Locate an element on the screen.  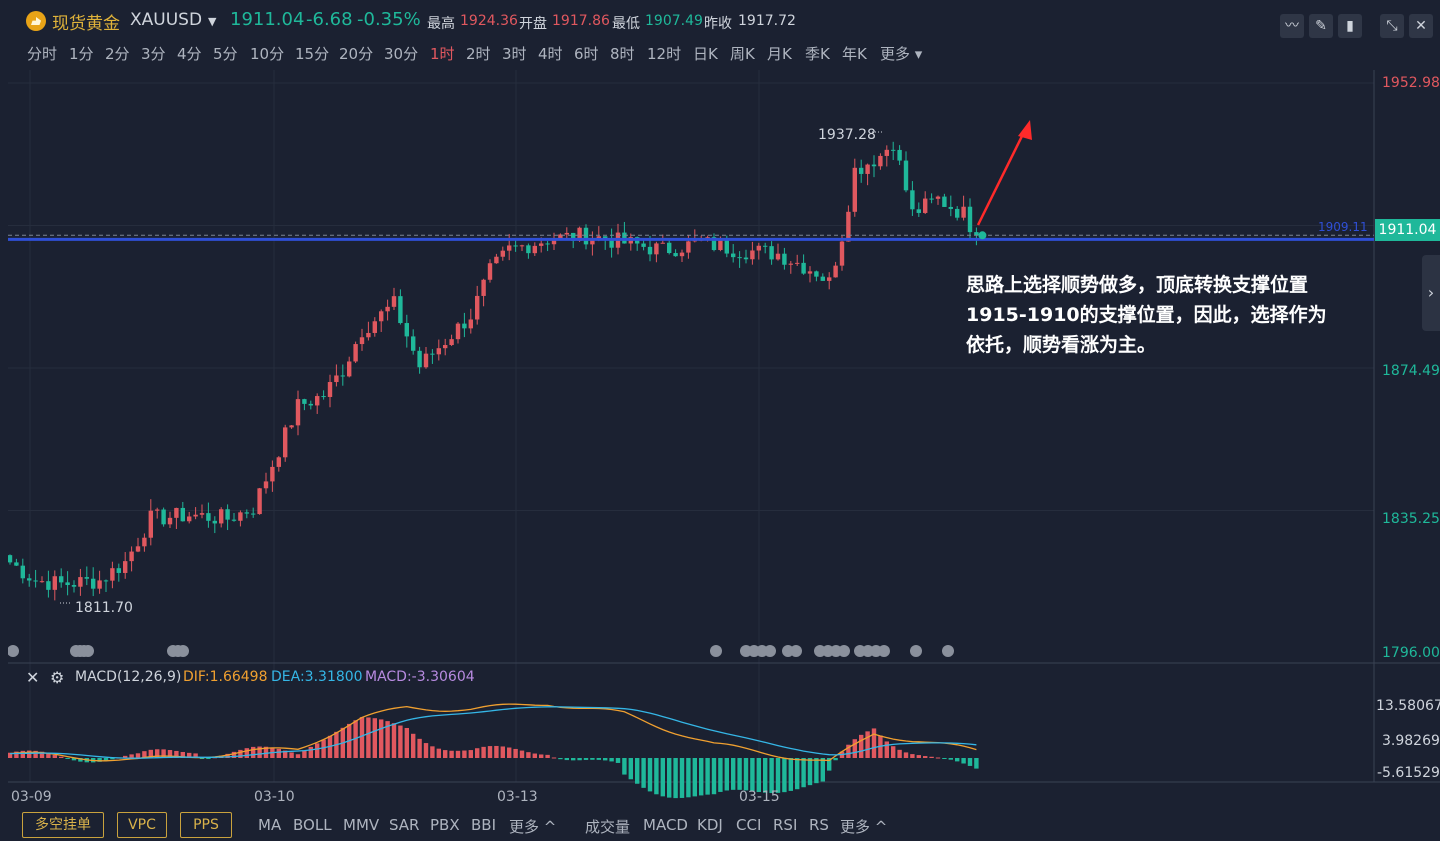
interval-更多: 更多 ▾ is located at coordinates (901, 54).